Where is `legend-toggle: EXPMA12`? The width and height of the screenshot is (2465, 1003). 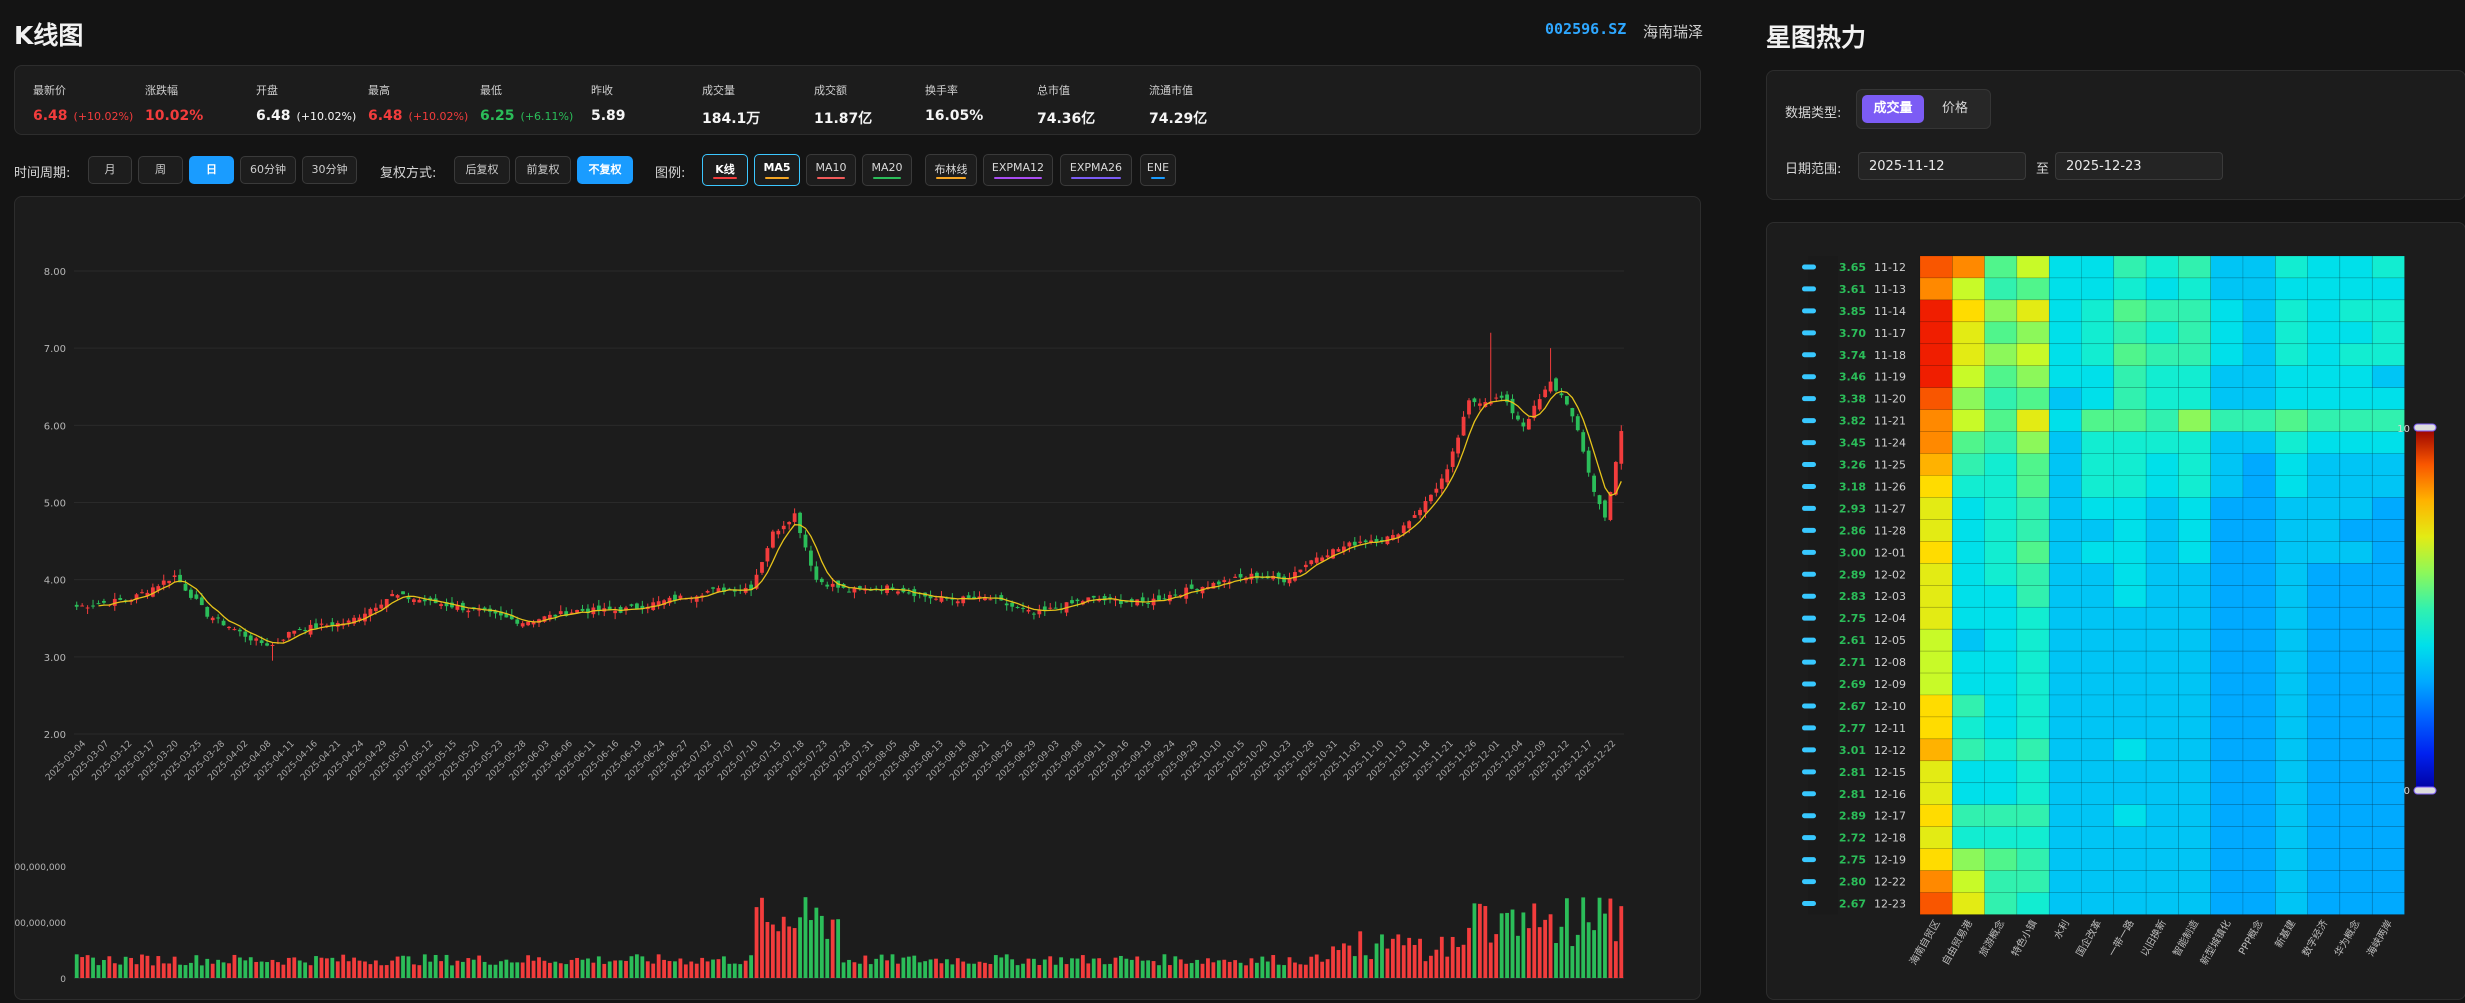
legend-toggle: EXPMA12 is located at coordinates (1018, 170).